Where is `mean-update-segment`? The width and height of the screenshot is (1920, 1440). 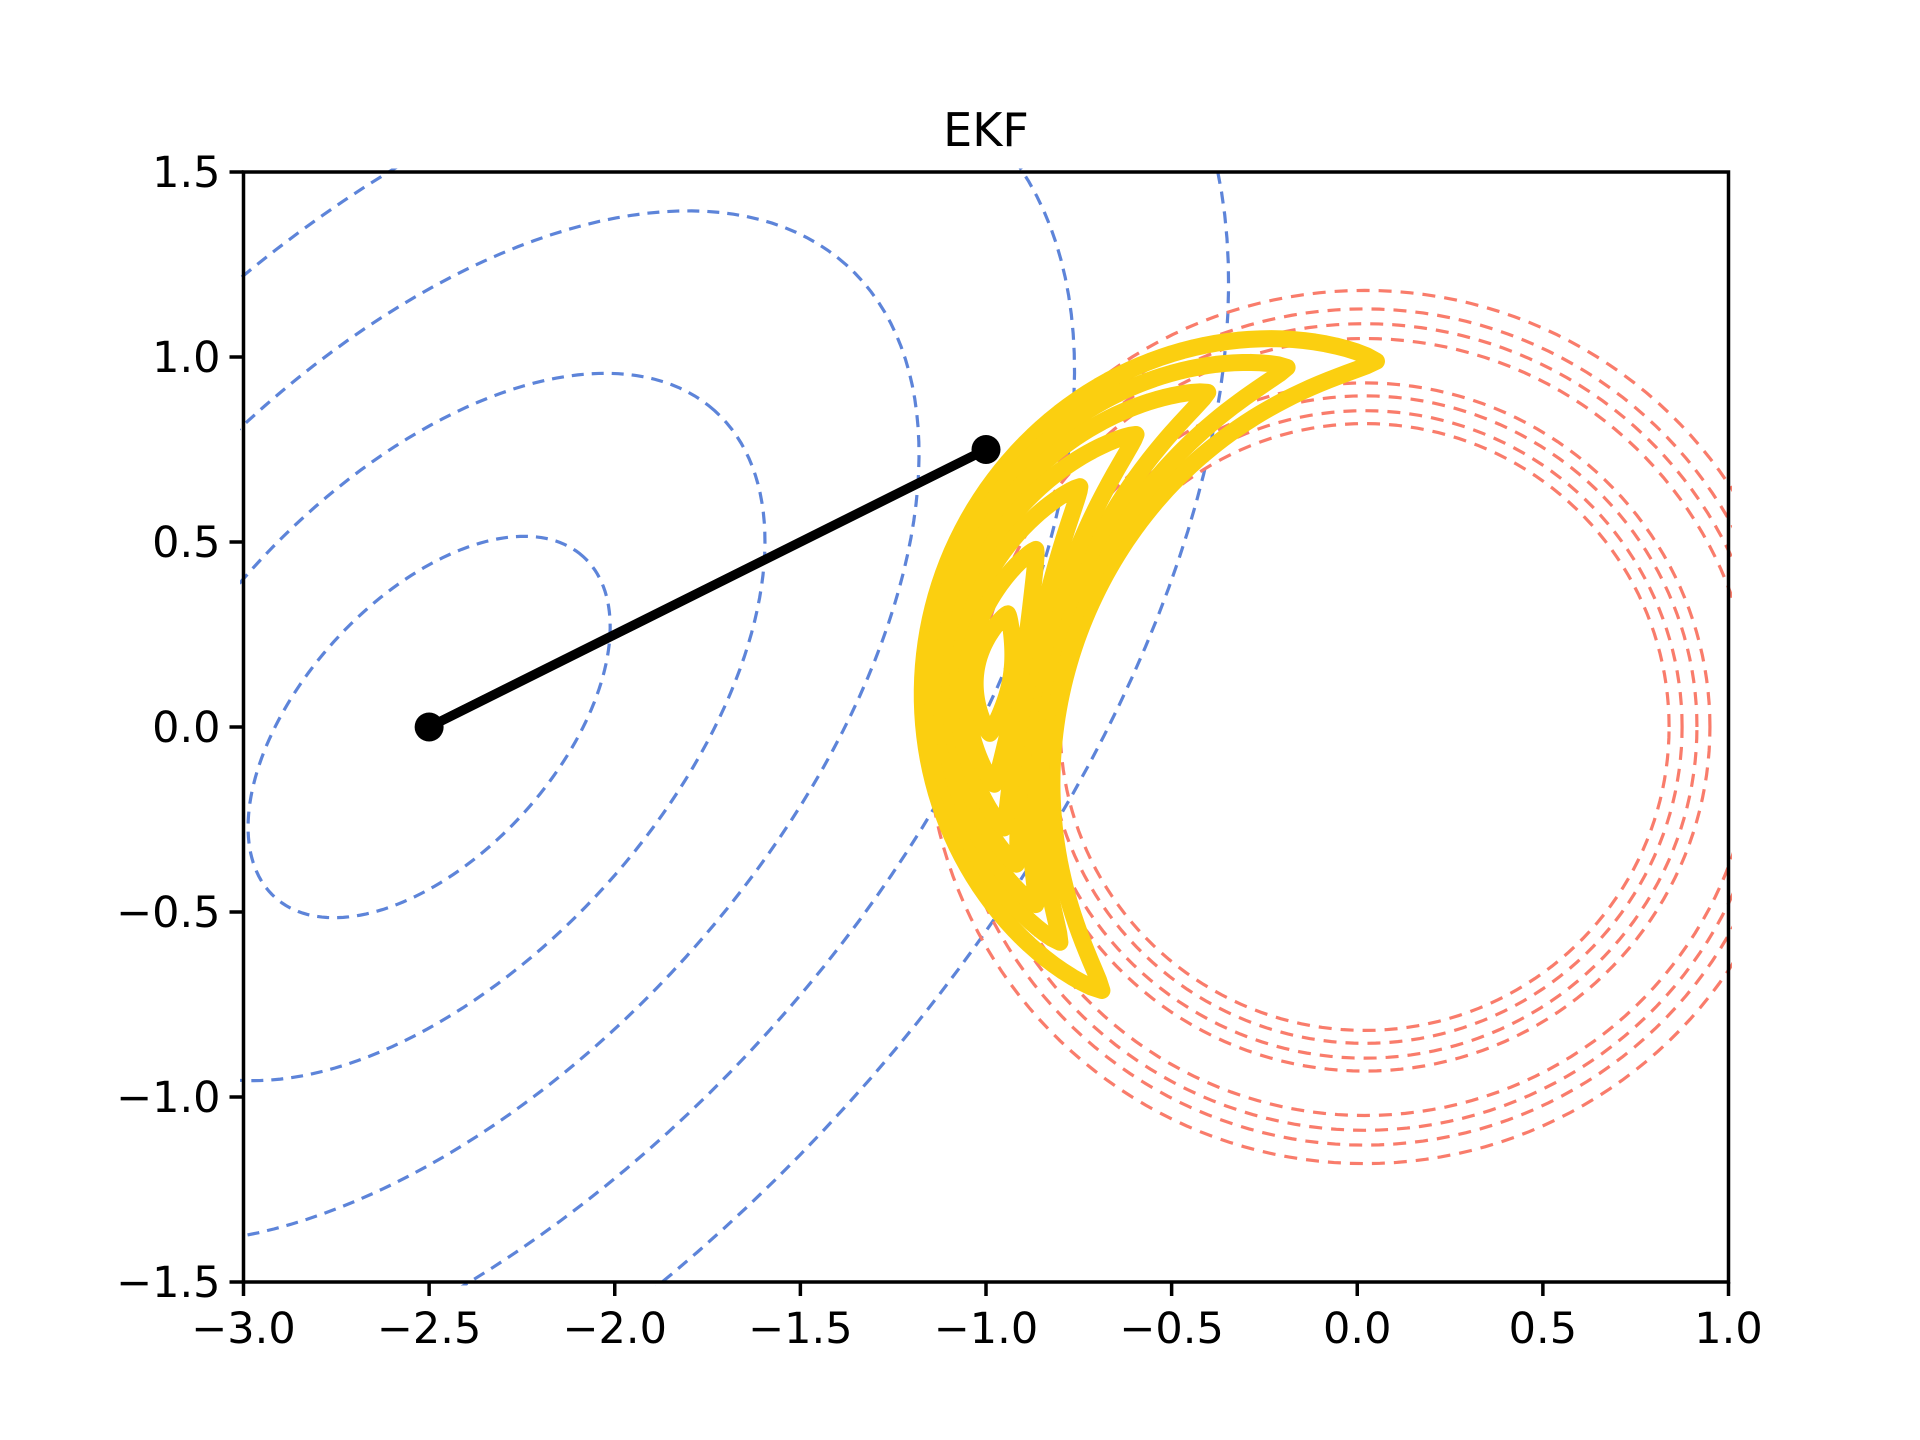 mean-update-segment is located at coordinates (708, 588).